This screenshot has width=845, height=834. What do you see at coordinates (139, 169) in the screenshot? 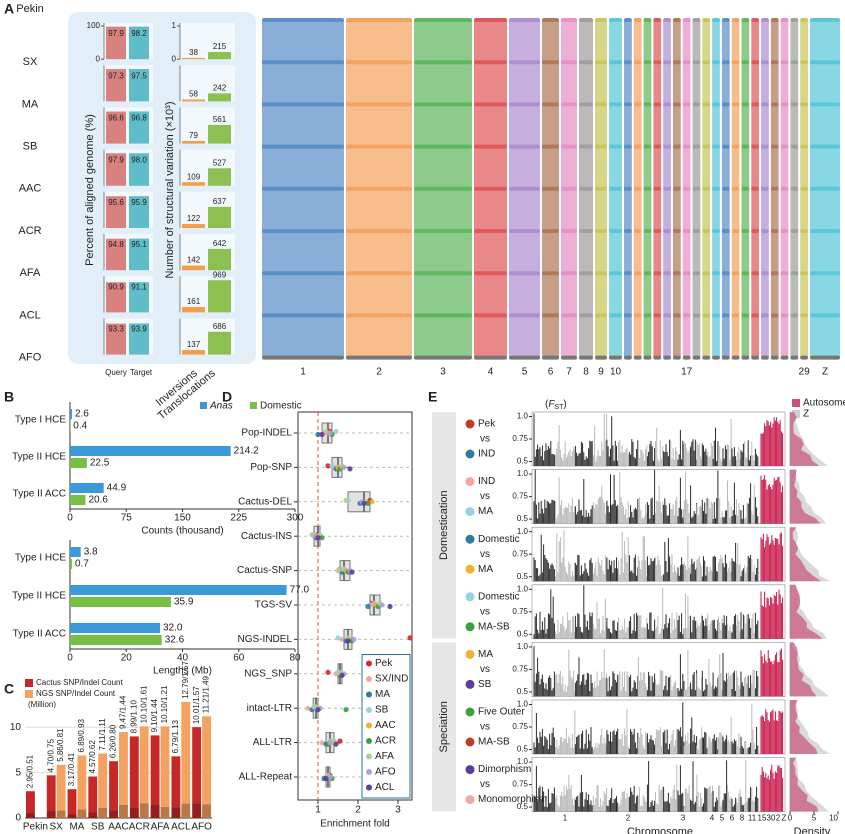
I see `aligned-bar` at bounding box center [139, 169].